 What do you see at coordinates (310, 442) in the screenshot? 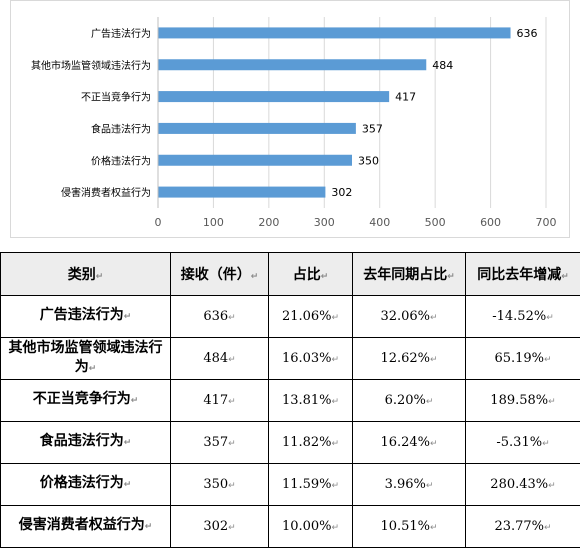
I see `cell-share: 11.82%↵` at bounding box center [310, 442].